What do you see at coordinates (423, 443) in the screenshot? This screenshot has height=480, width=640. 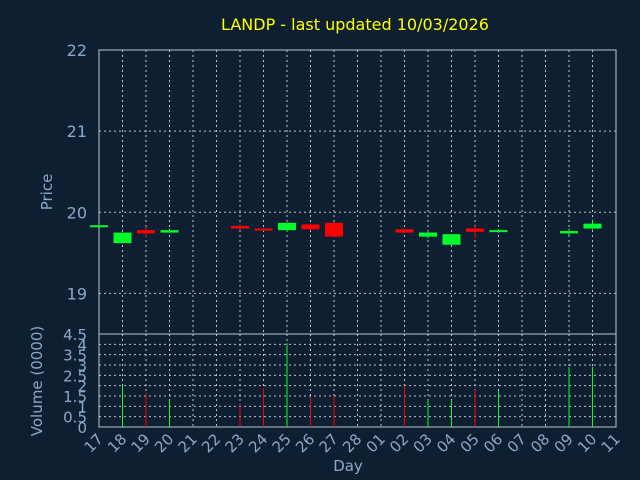 I see `day-tick-label: 03` at bounding box center [423, 443].